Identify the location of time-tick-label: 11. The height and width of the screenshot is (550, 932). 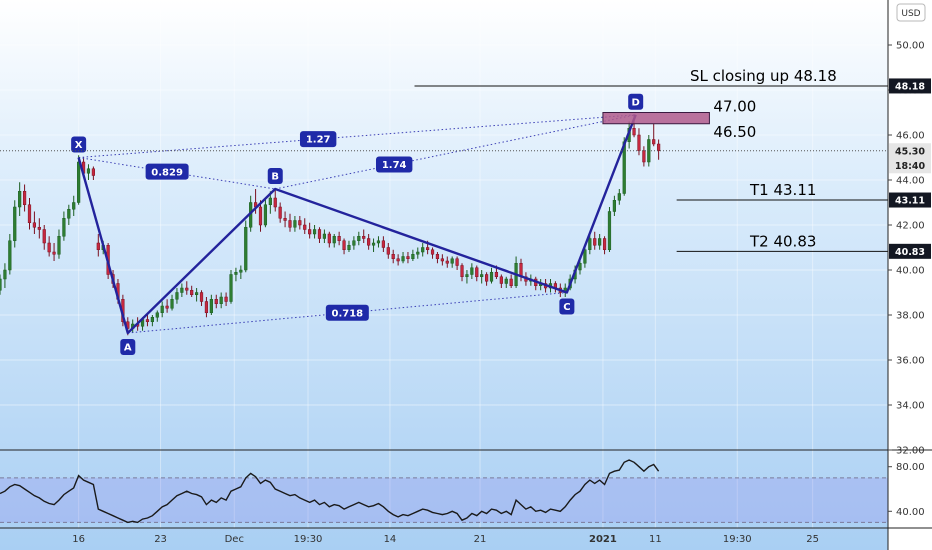
(655, 539).